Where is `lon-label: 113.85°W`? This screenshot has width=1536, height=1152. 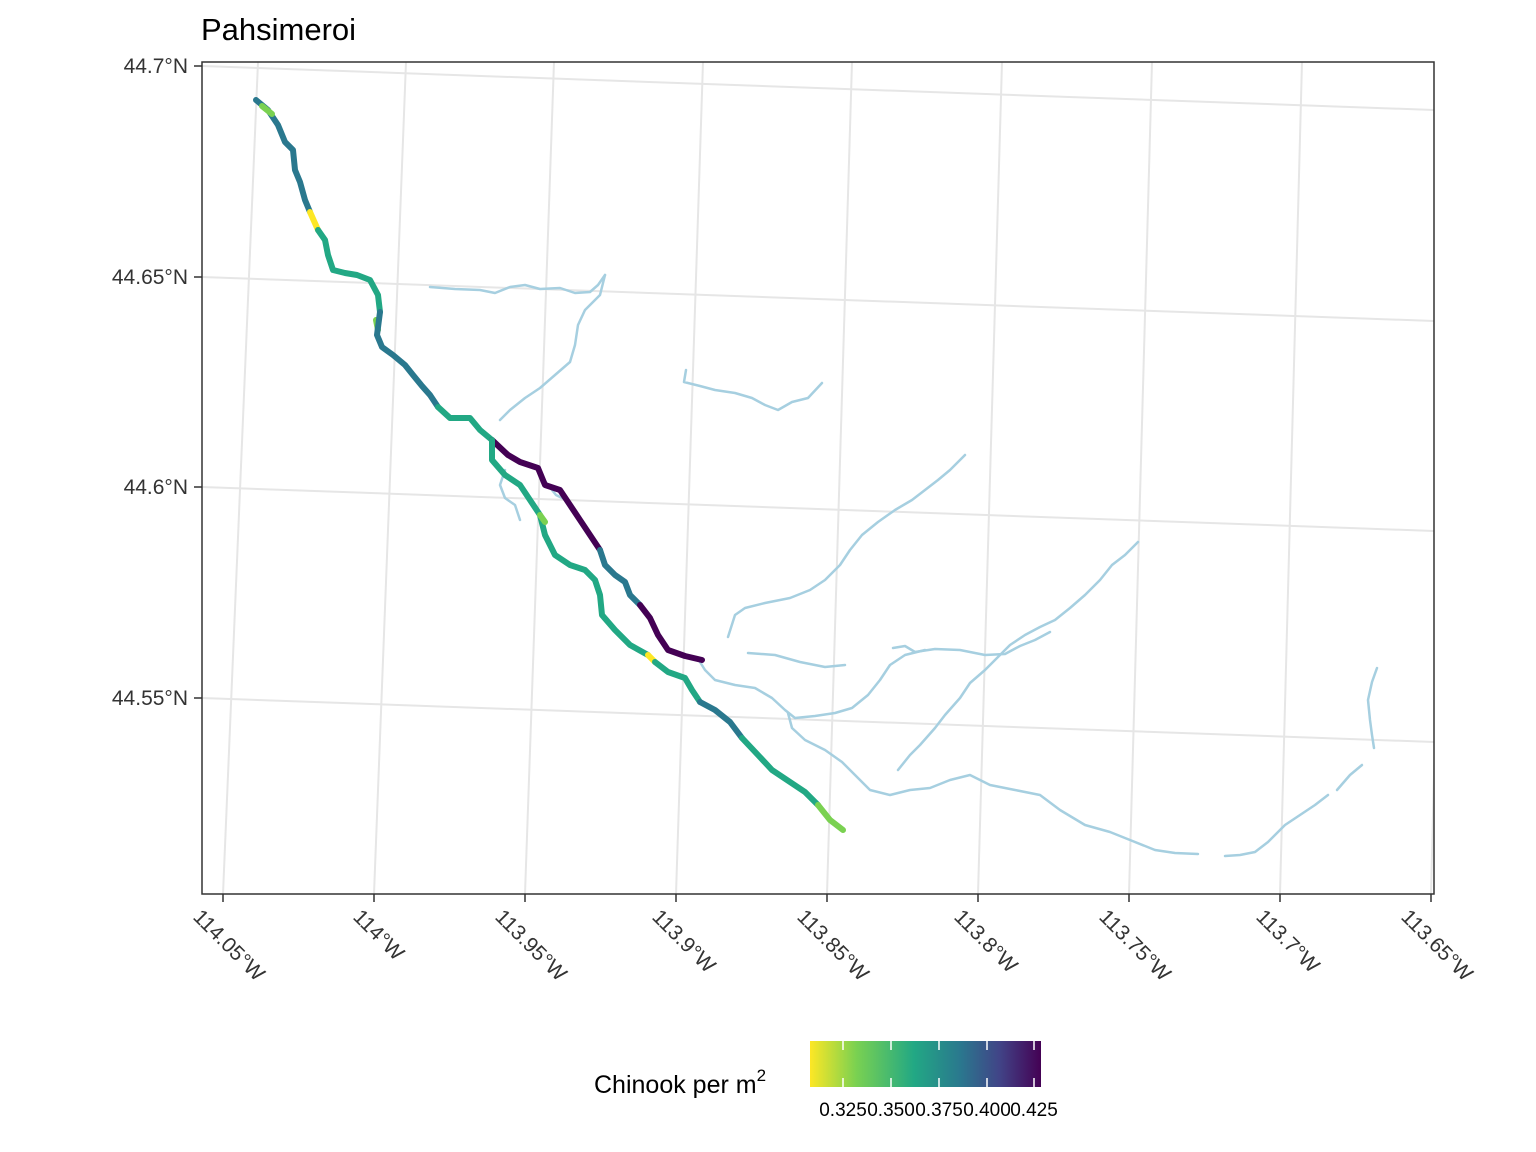
lon-label: 113.85°W is located at coordinates (832, 945).